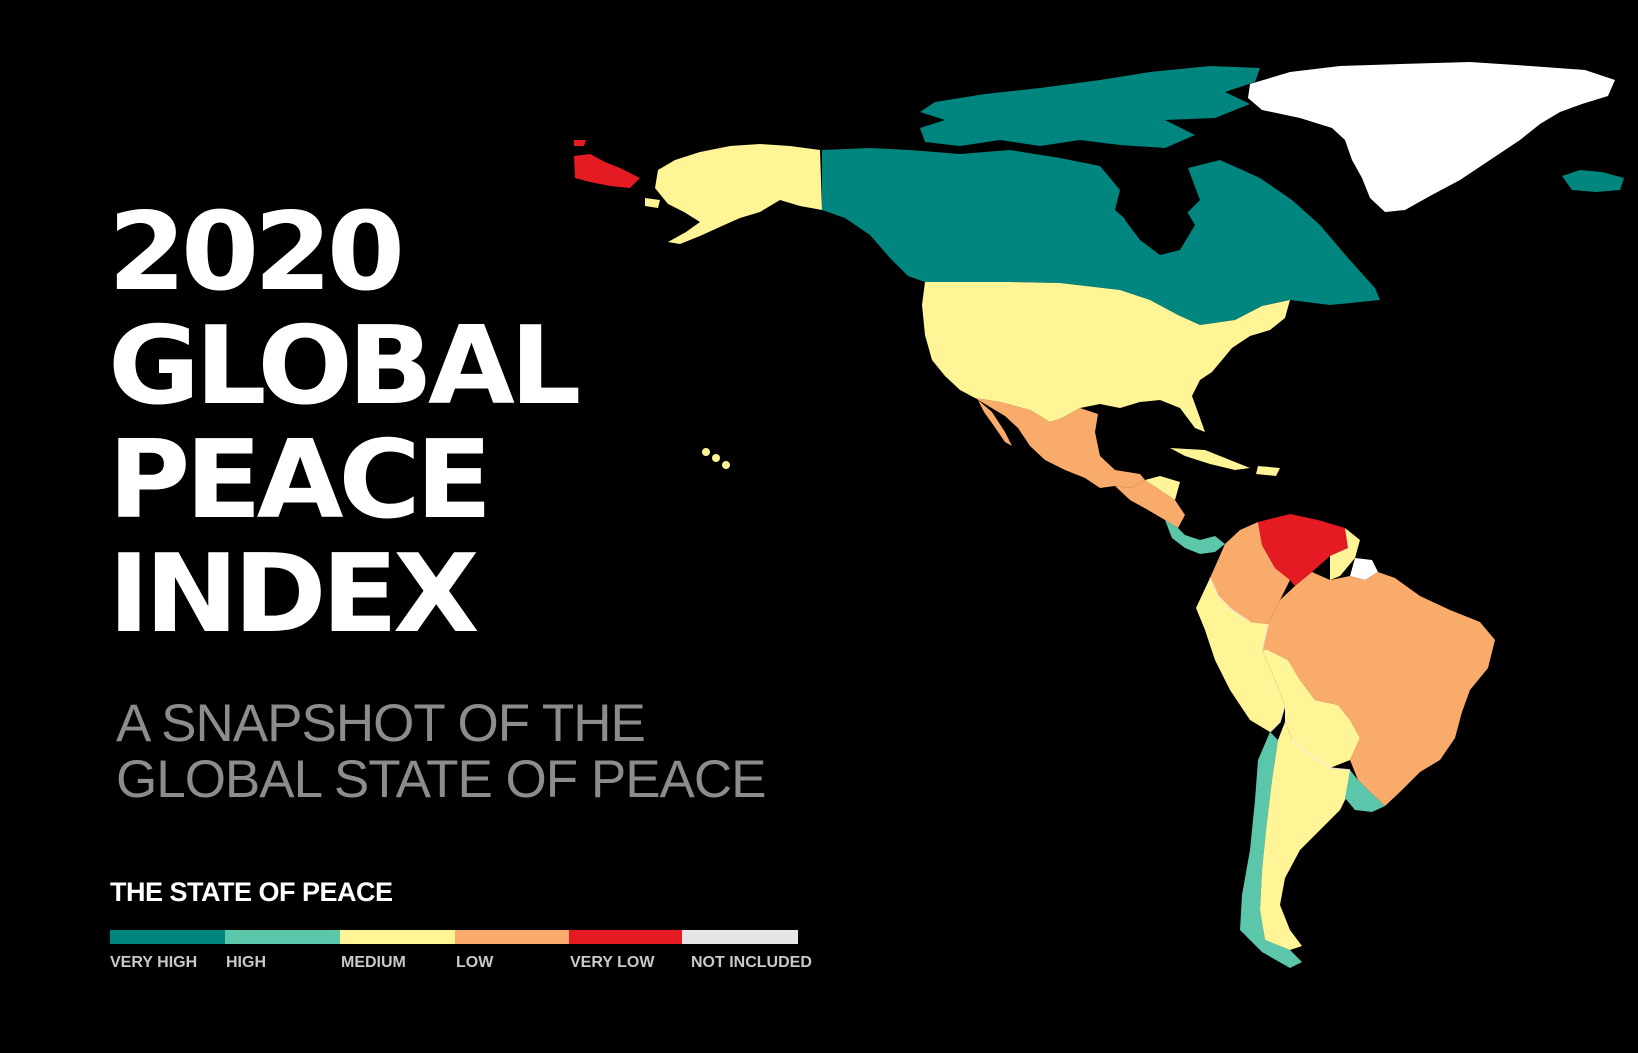 The height and width of the screenshot is (1053, 1638). What do you see at coordinates (294, 594) in the screenshot?
I see `title-line-index: INDEX` at bounding box center [294, 594].